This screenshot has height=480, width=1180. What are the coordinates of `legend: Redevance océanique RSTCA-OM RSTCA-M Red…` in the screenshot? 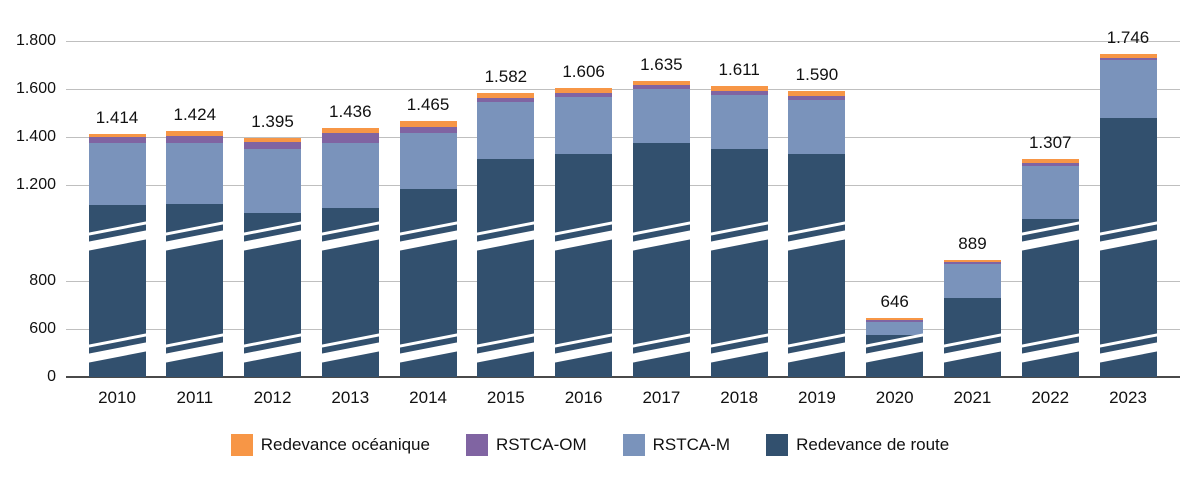 It's located at (590, 445).